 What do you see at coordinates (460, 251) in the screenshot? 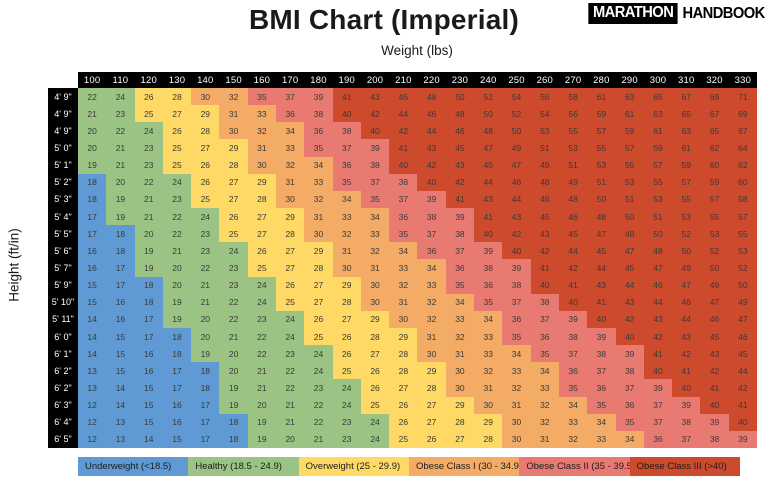
I see `bmi-cell: 37` at bounding box center [460, 251].